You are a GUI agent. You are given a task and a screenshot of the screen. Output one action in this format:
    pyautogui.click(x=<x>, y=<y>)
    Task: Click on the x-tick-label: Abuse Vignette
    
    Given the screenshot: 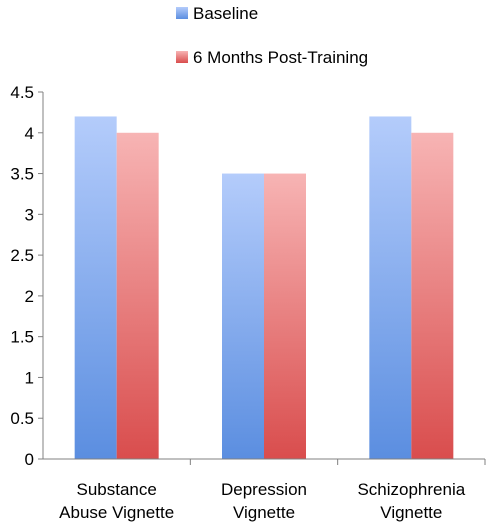 What is the action you would take?
    pyautogui.click(x=116, y=512)
    